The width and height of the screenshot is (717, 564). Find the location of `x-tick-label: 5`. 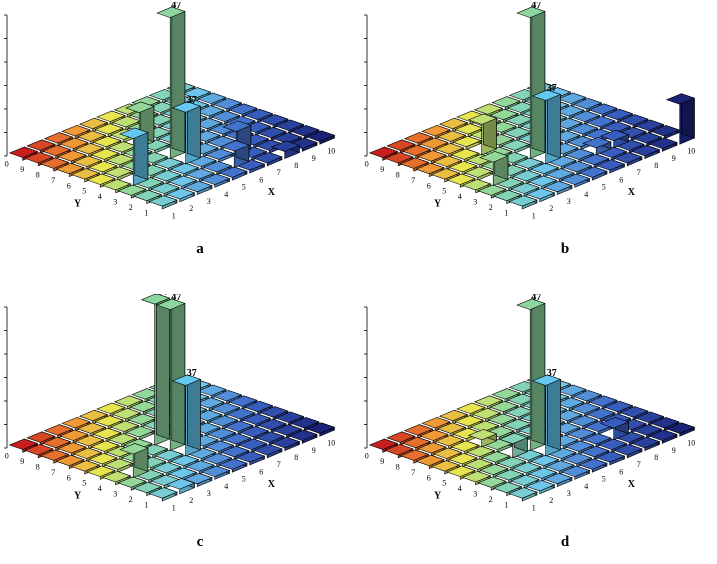

x-tick-label: 5 is located at coordinates (604, 187).